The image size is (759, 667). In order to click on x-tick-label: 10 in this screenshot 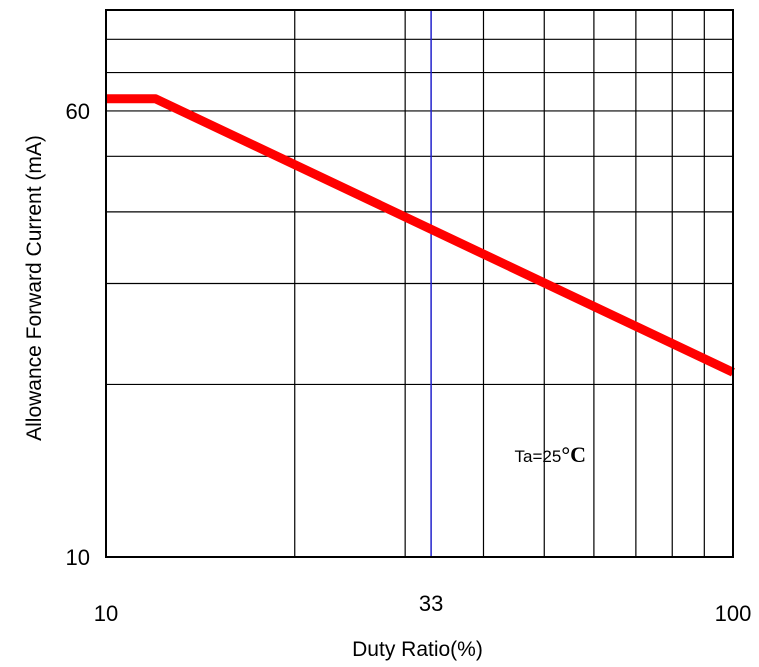, I will do `click(106, 613)`.